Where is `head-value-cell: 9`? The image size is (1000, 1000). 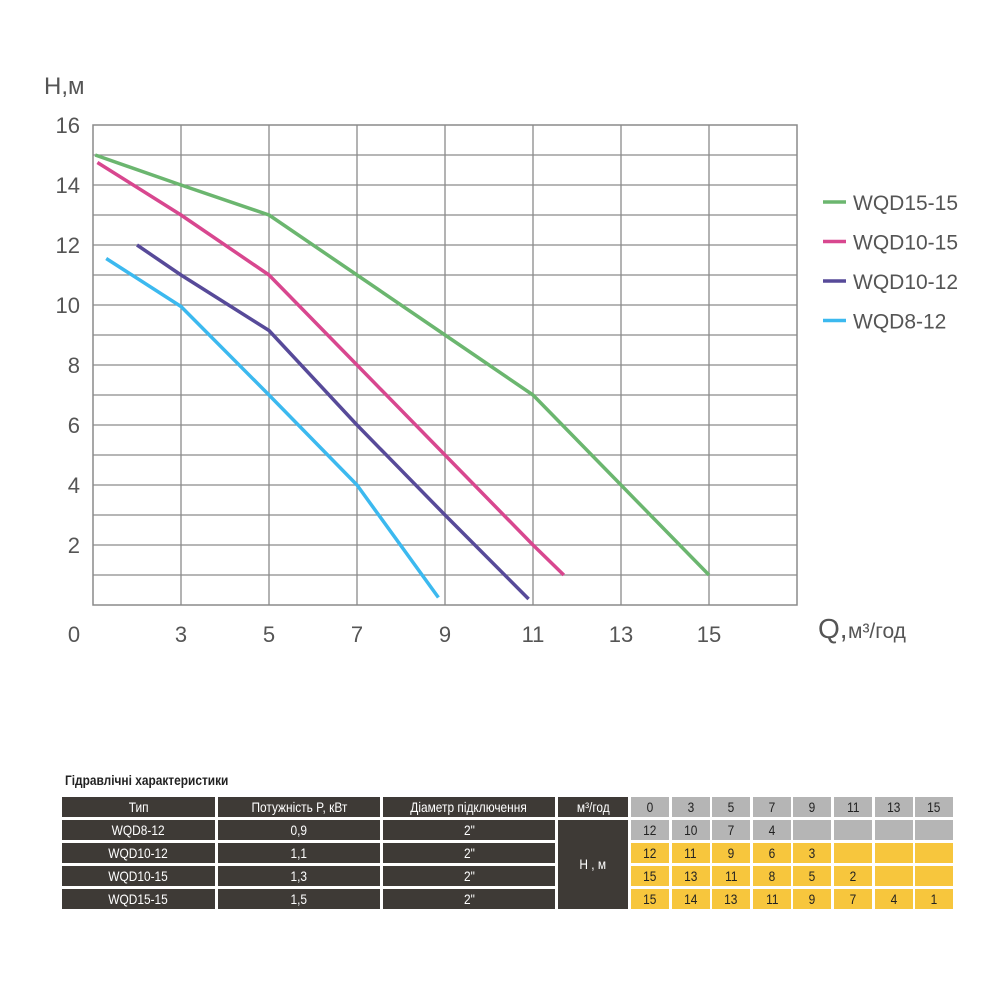
head-value-cell: 9 is located at coordinates (812, 898).